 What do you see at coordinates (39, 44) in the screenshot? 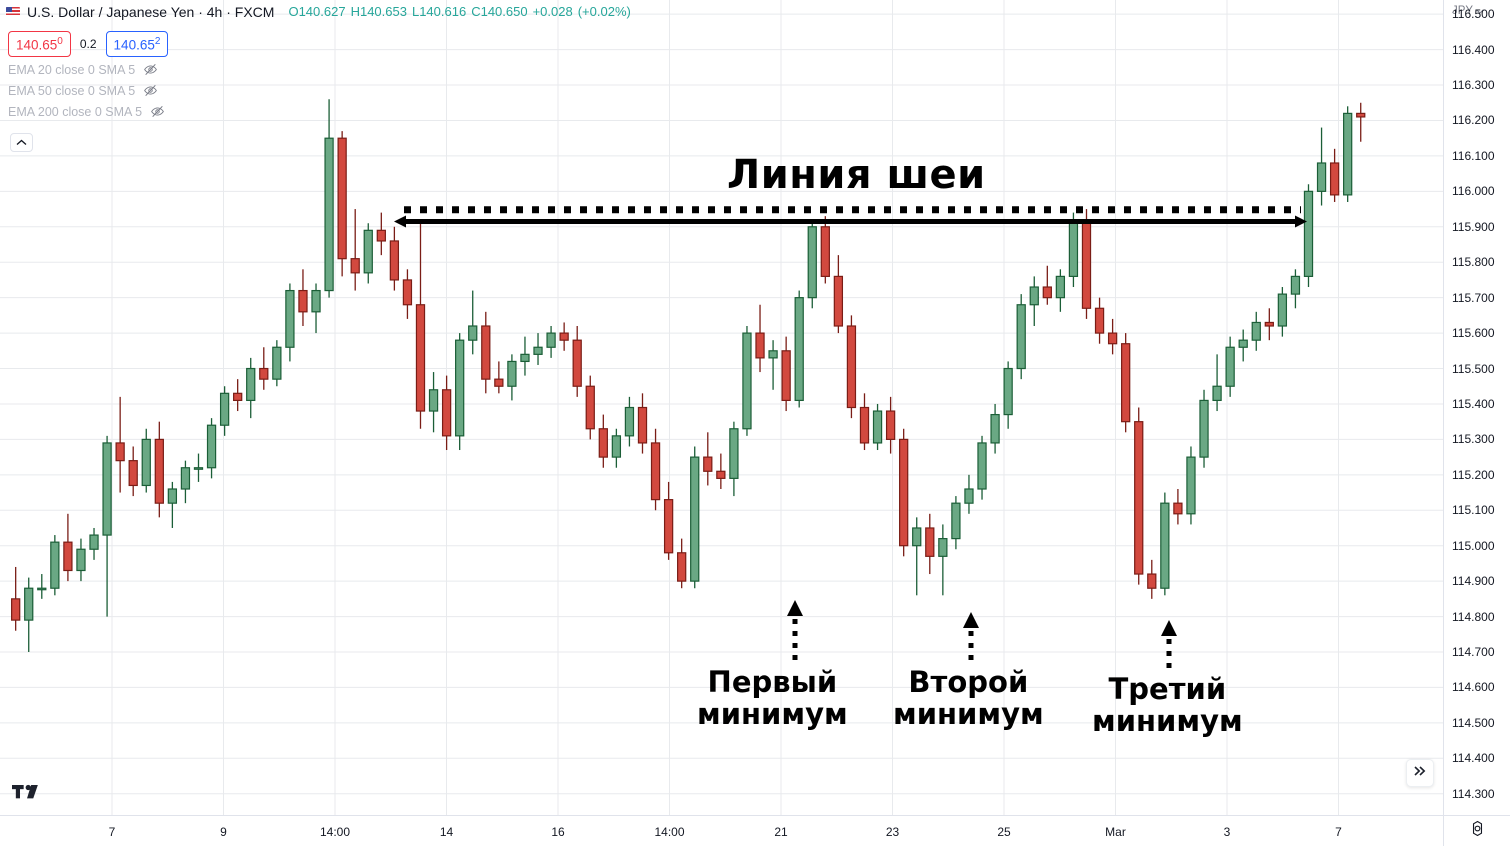
I see `bid-price-box: 140.650` at bounding box center [39, 44].